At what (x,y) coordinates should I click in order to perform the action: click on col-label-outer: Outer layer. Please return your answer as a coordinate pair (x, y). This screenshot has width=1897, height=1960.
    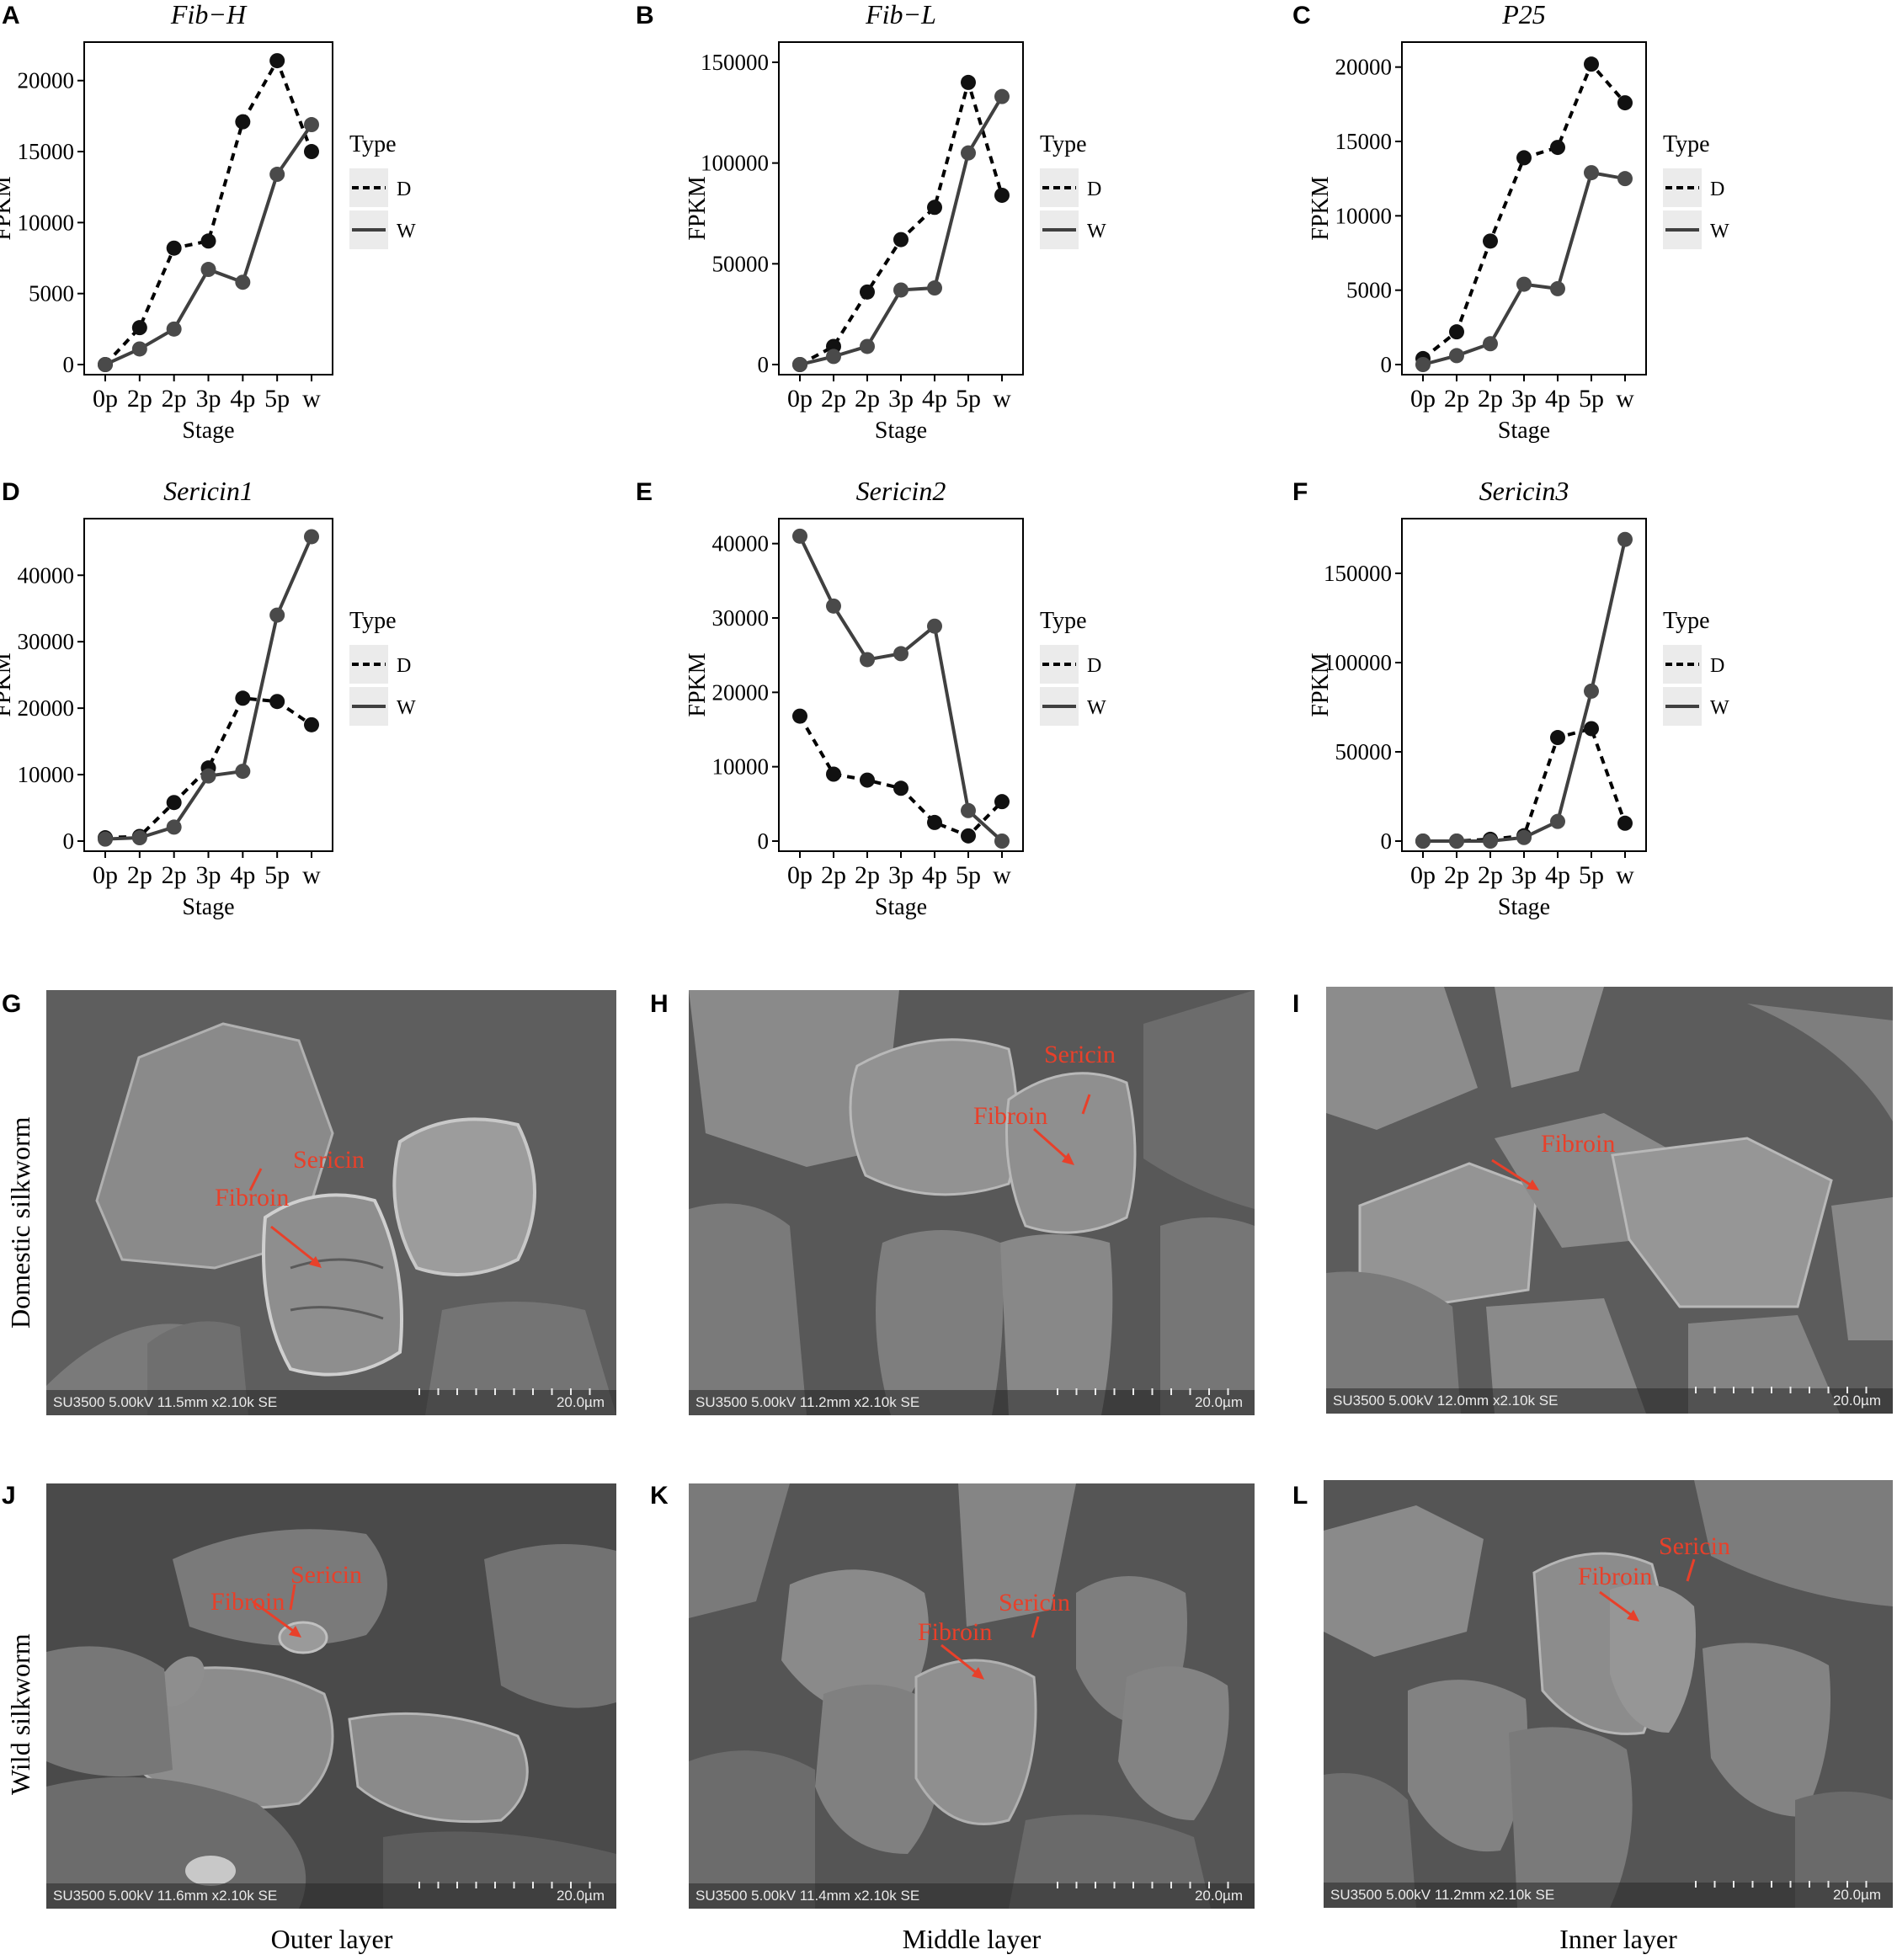
    Looking at the image, I should click on (331, 1939).